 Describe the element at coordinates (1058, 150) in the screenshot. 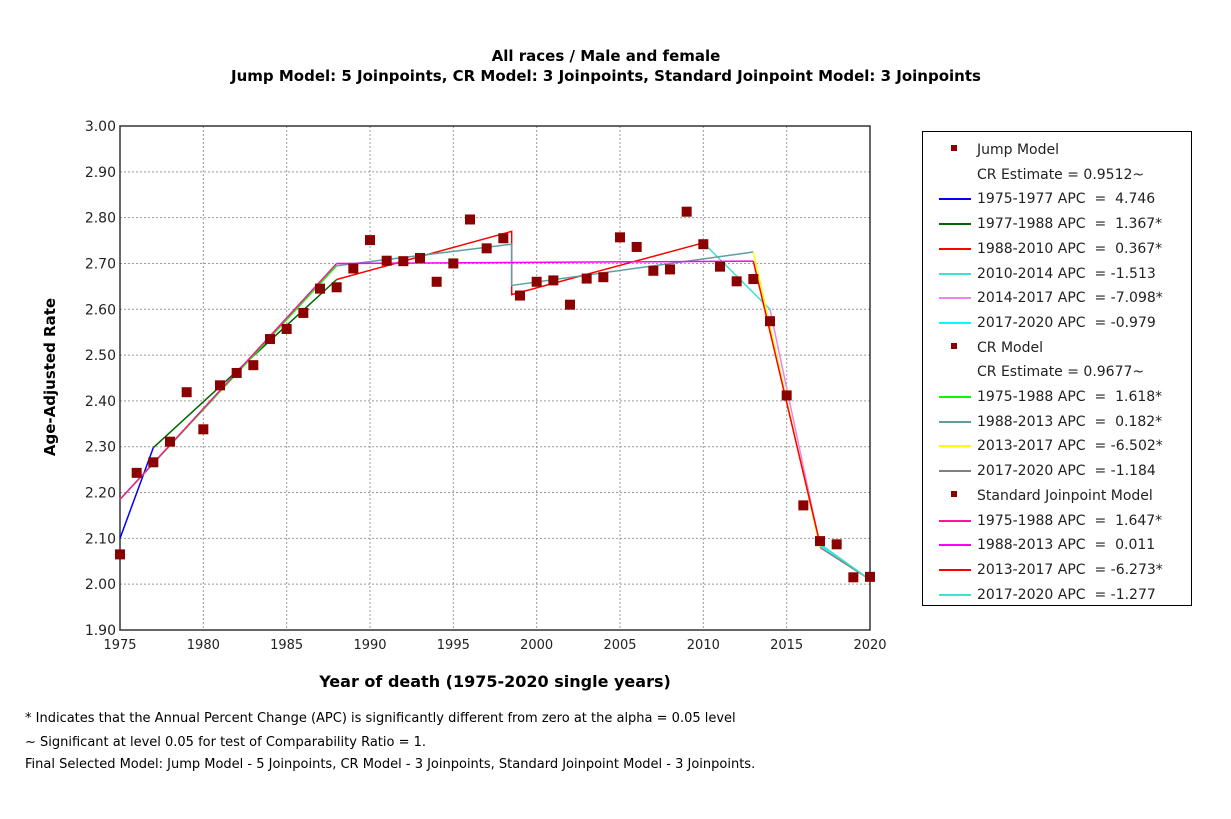

I see `legend-model-header: Jump Model` at that location.